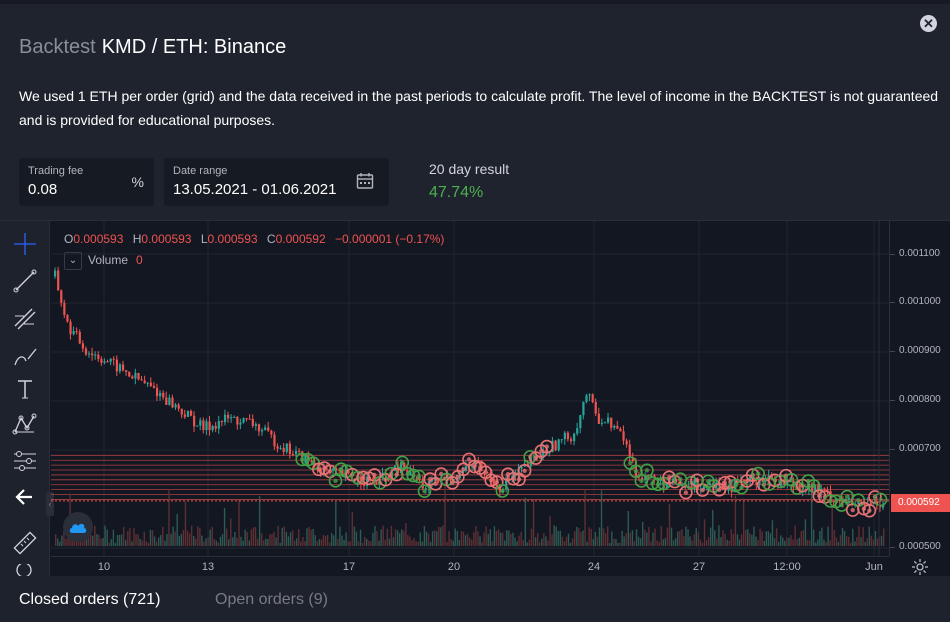 This screenshot has width=950, height=622. I want to click on pattern-tool, so click(25, 425).